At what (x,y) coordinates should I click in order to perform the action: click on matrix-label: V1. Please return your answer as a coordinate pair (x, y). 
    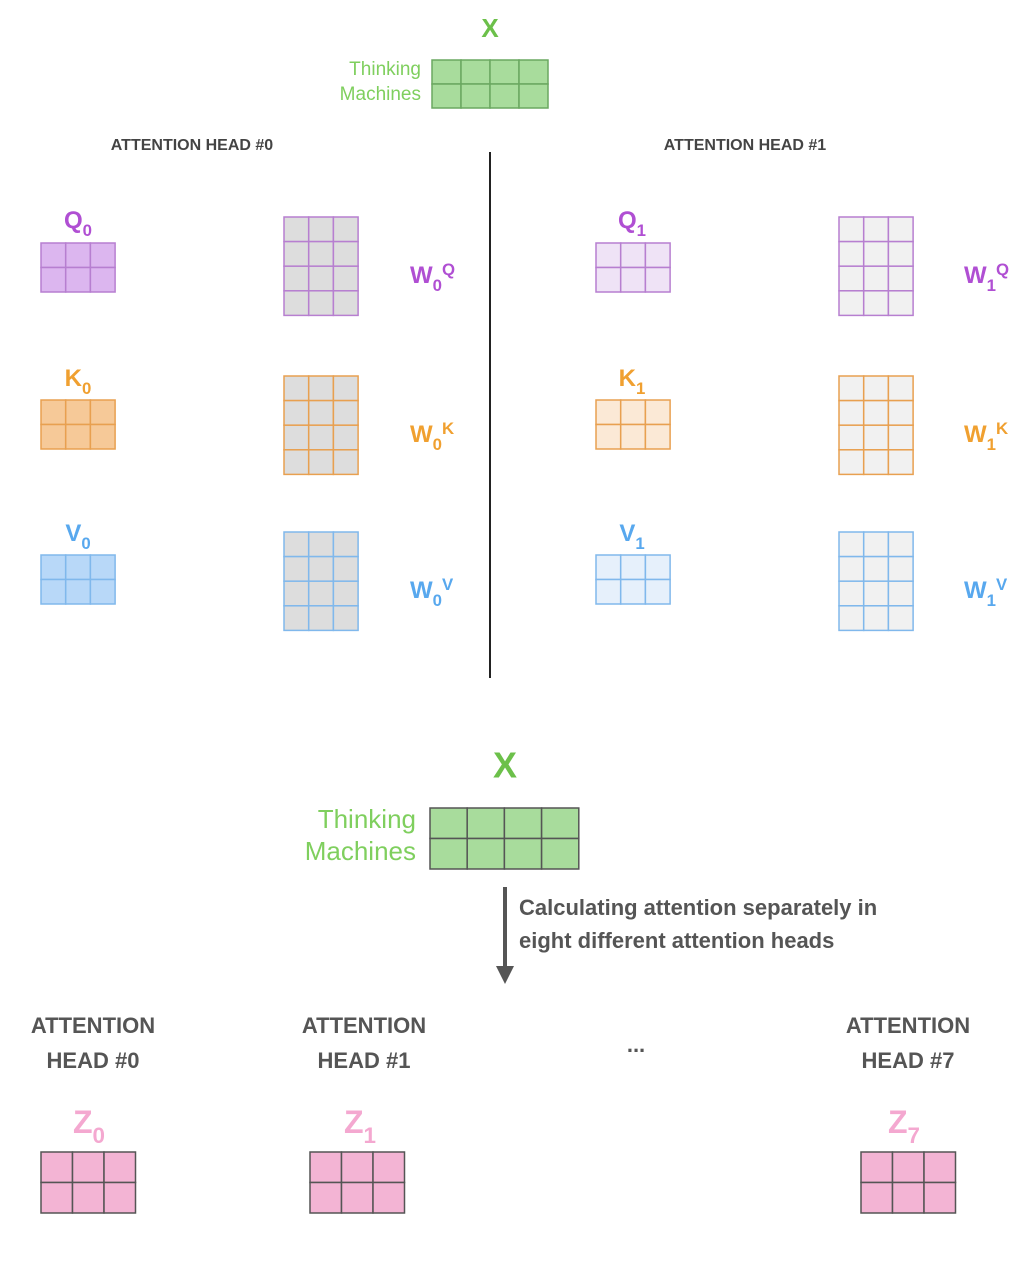
    Looking at the image, I should click on (631, 536).